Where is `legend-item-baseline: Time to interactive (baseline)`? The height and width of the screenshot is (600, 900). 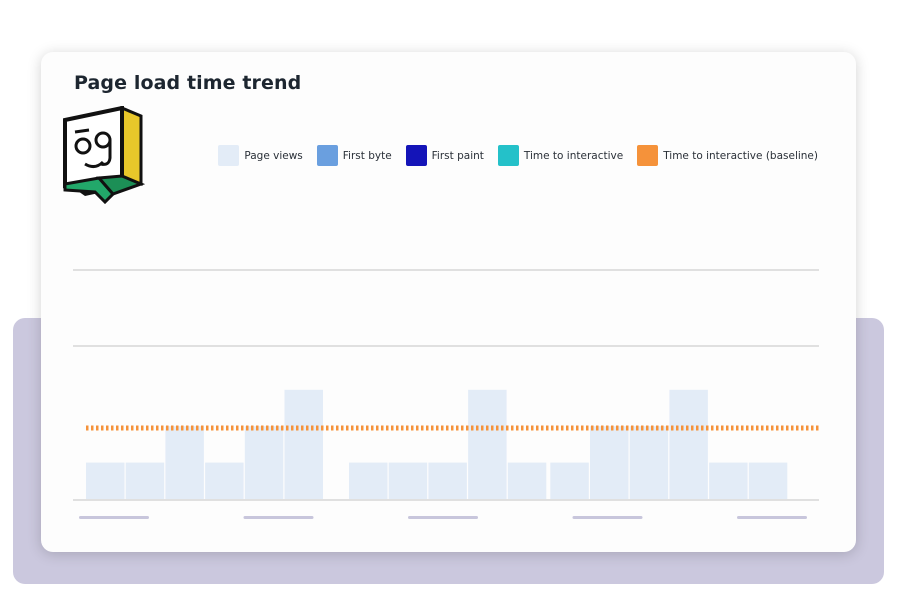 legend-item-baseline: Time to interactive (baseline) is located at coordinates (727, 155).